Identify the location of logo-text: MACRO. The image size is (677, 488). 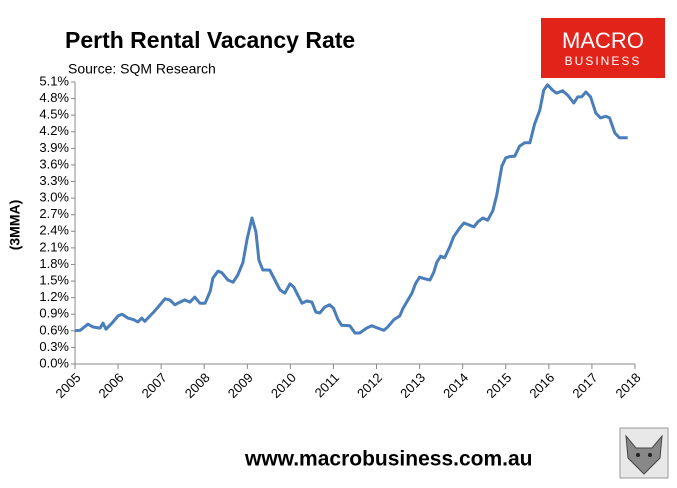
(603, 40).